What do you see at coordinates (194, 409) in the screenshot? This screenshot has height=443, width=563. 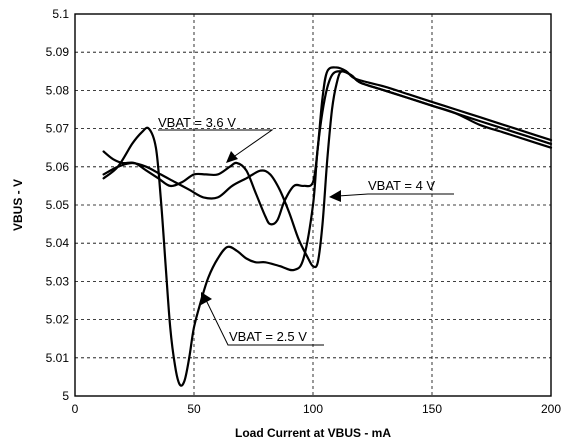 I see `x-tick-label: 50` at bounding box center [194, 409].